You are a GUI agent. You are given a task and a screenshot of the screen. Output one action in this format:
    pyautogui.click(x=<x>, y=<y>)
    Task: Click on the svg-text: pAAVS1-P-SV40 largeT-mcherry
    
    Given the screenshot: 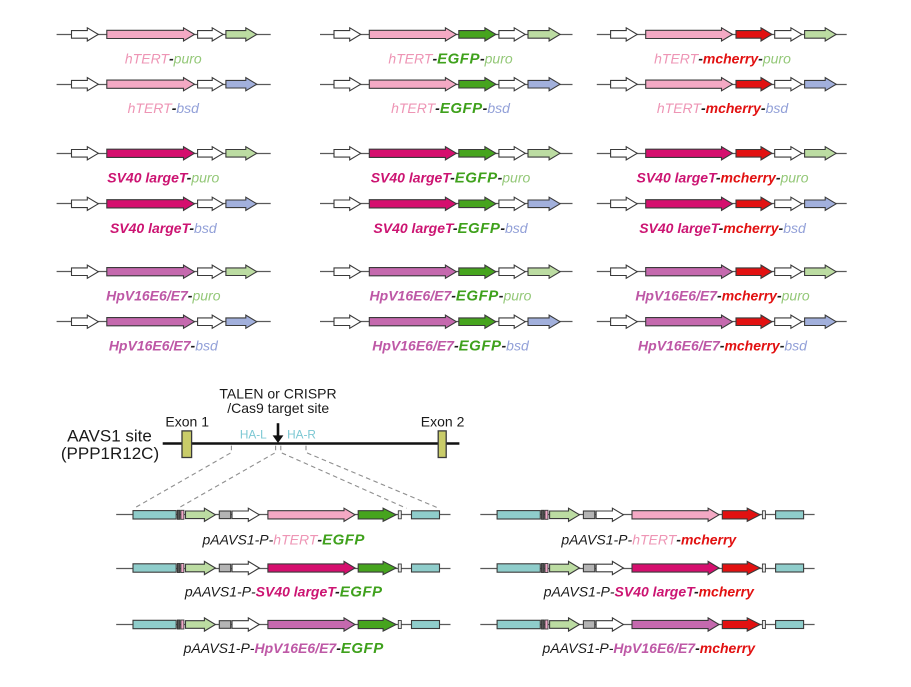 What is the action you would take?
    pyautogui.click(x=649, y=592)
    